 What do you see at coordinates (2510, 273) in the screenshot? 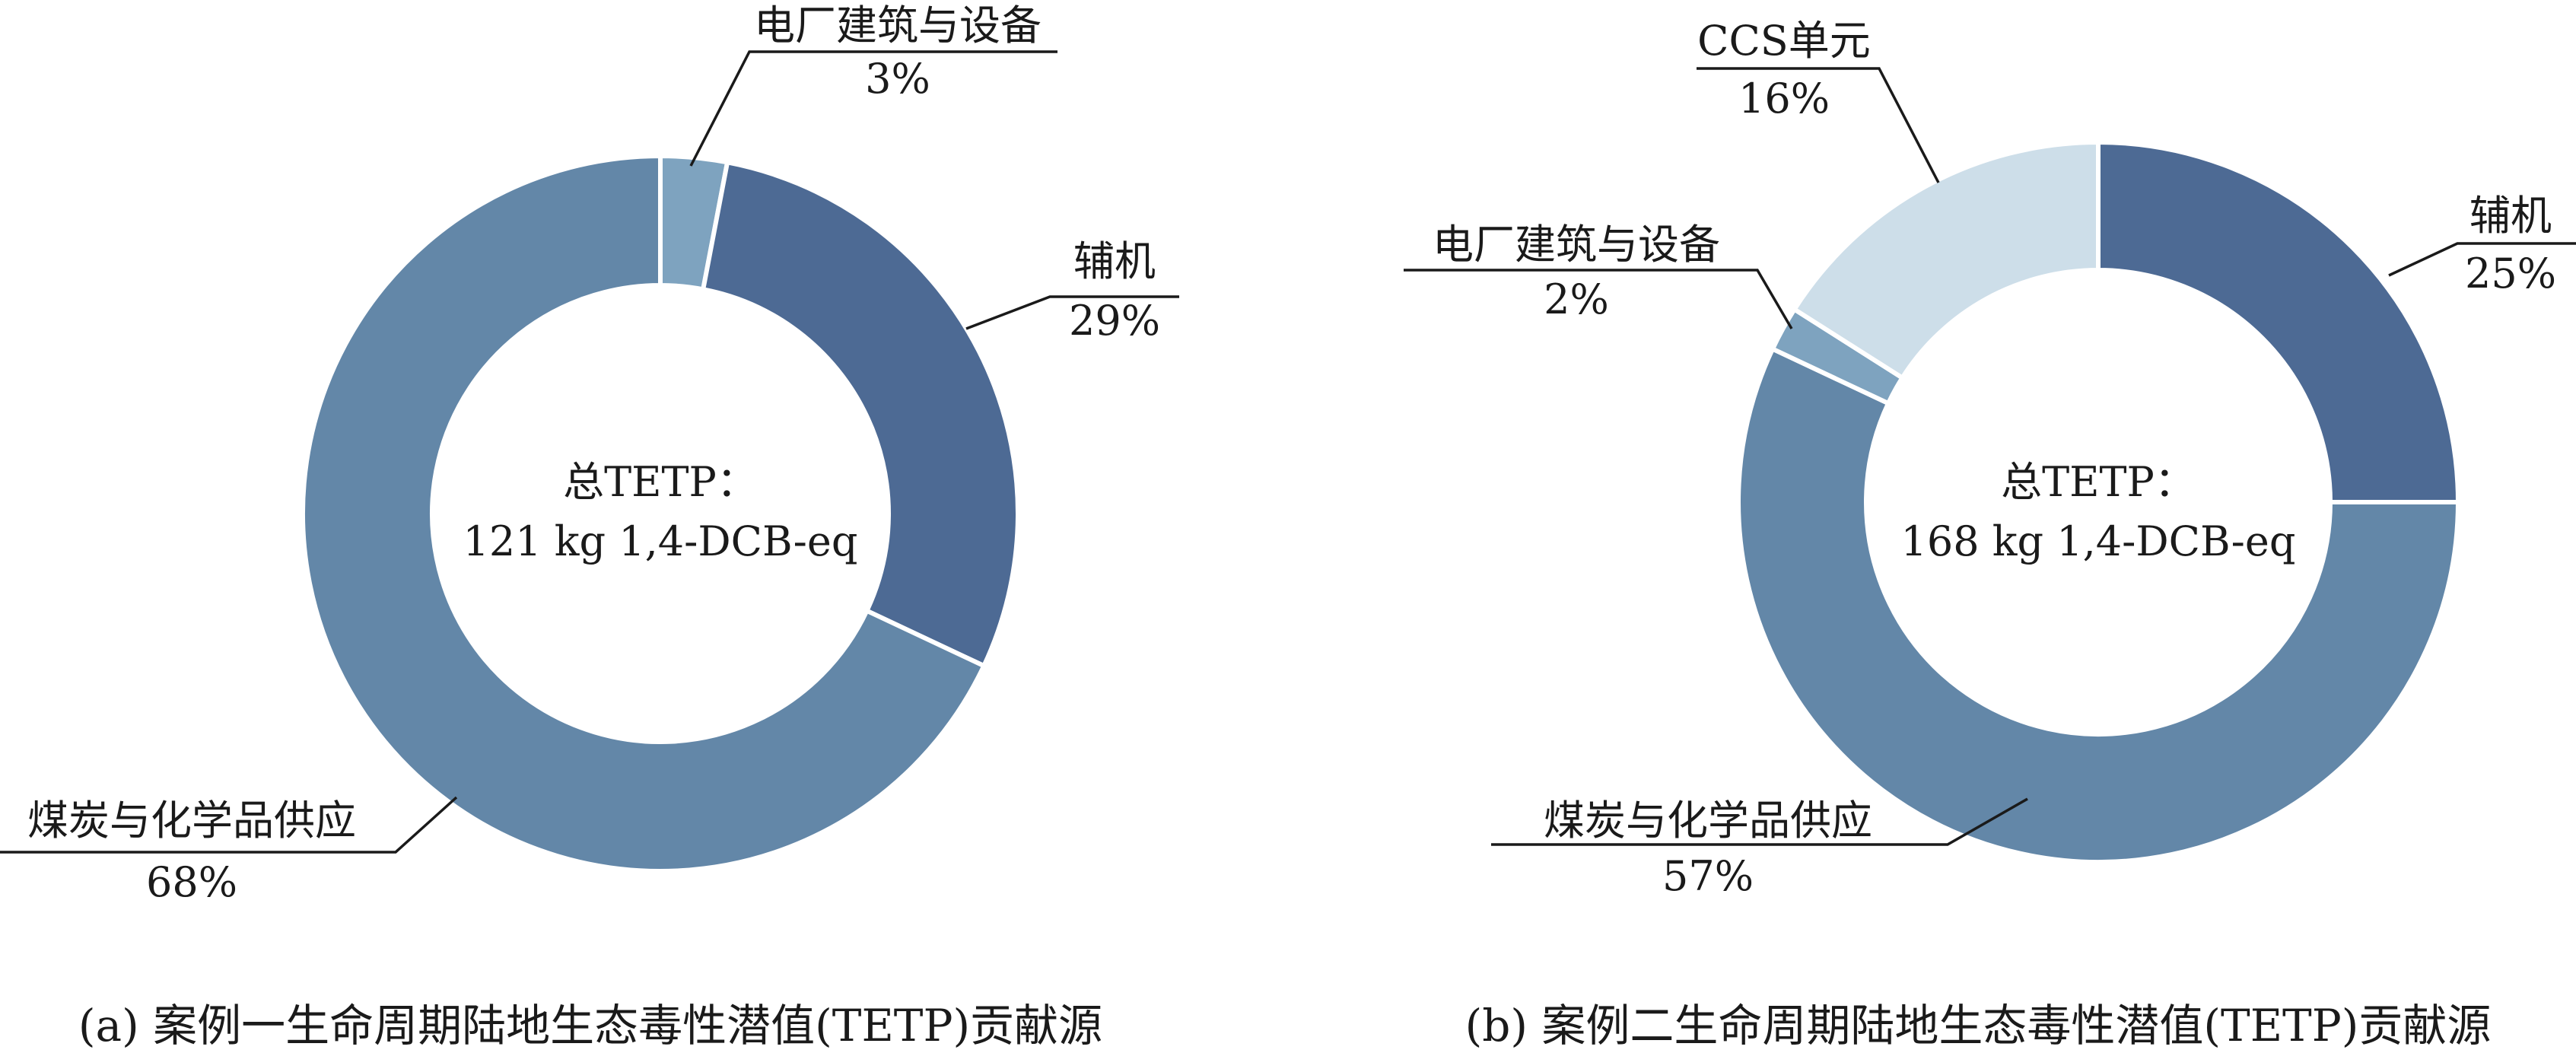
I see `label-b-aux-pct: 25%` at bounding box center [2510, 273].